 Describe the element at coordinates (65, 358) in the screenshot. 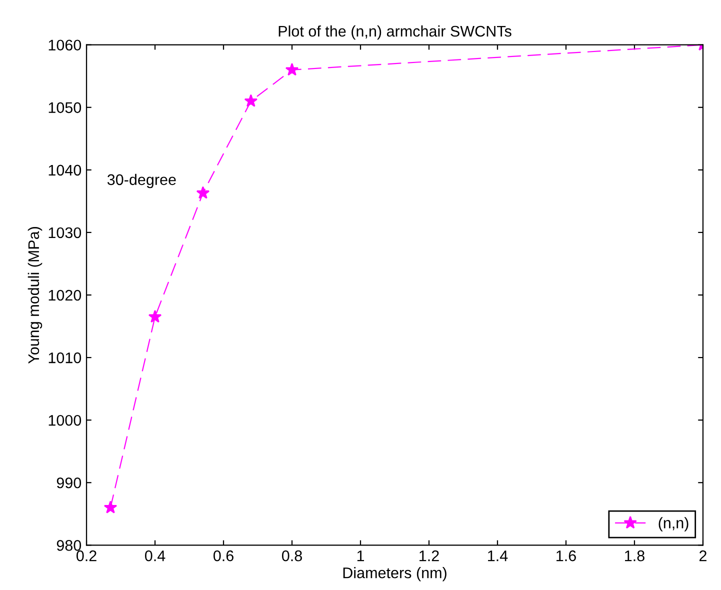

I see `y-tick-label: 1010` at that location.